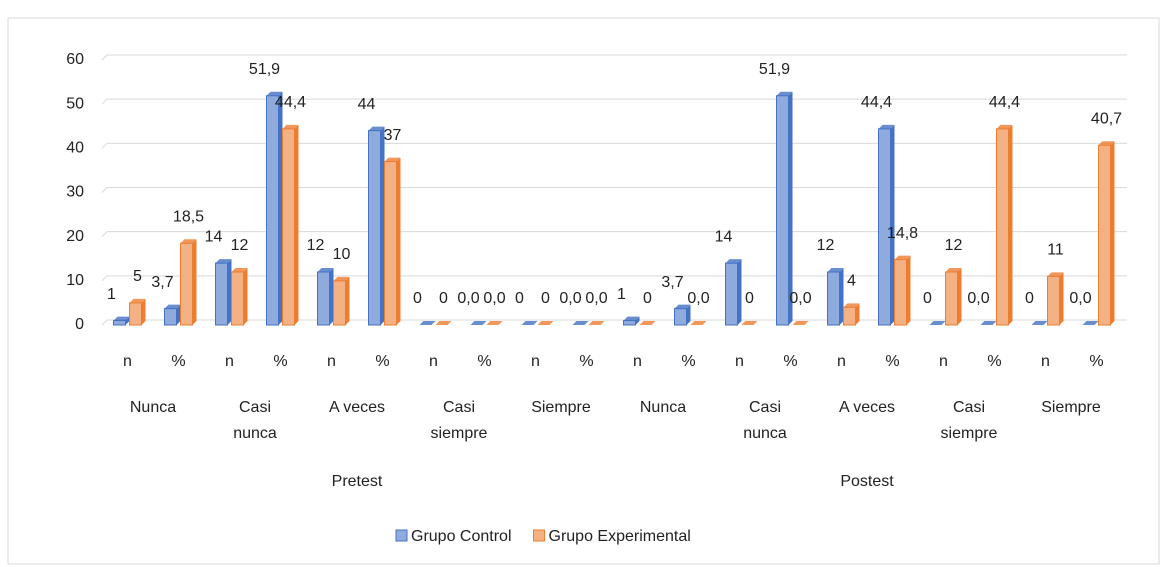 This screenshot has height=567, width=1169. What do you see at coordinates (153, 407) in the screenshot?
I see `category-group-label: Nunca` at bounding box center [153, 407].